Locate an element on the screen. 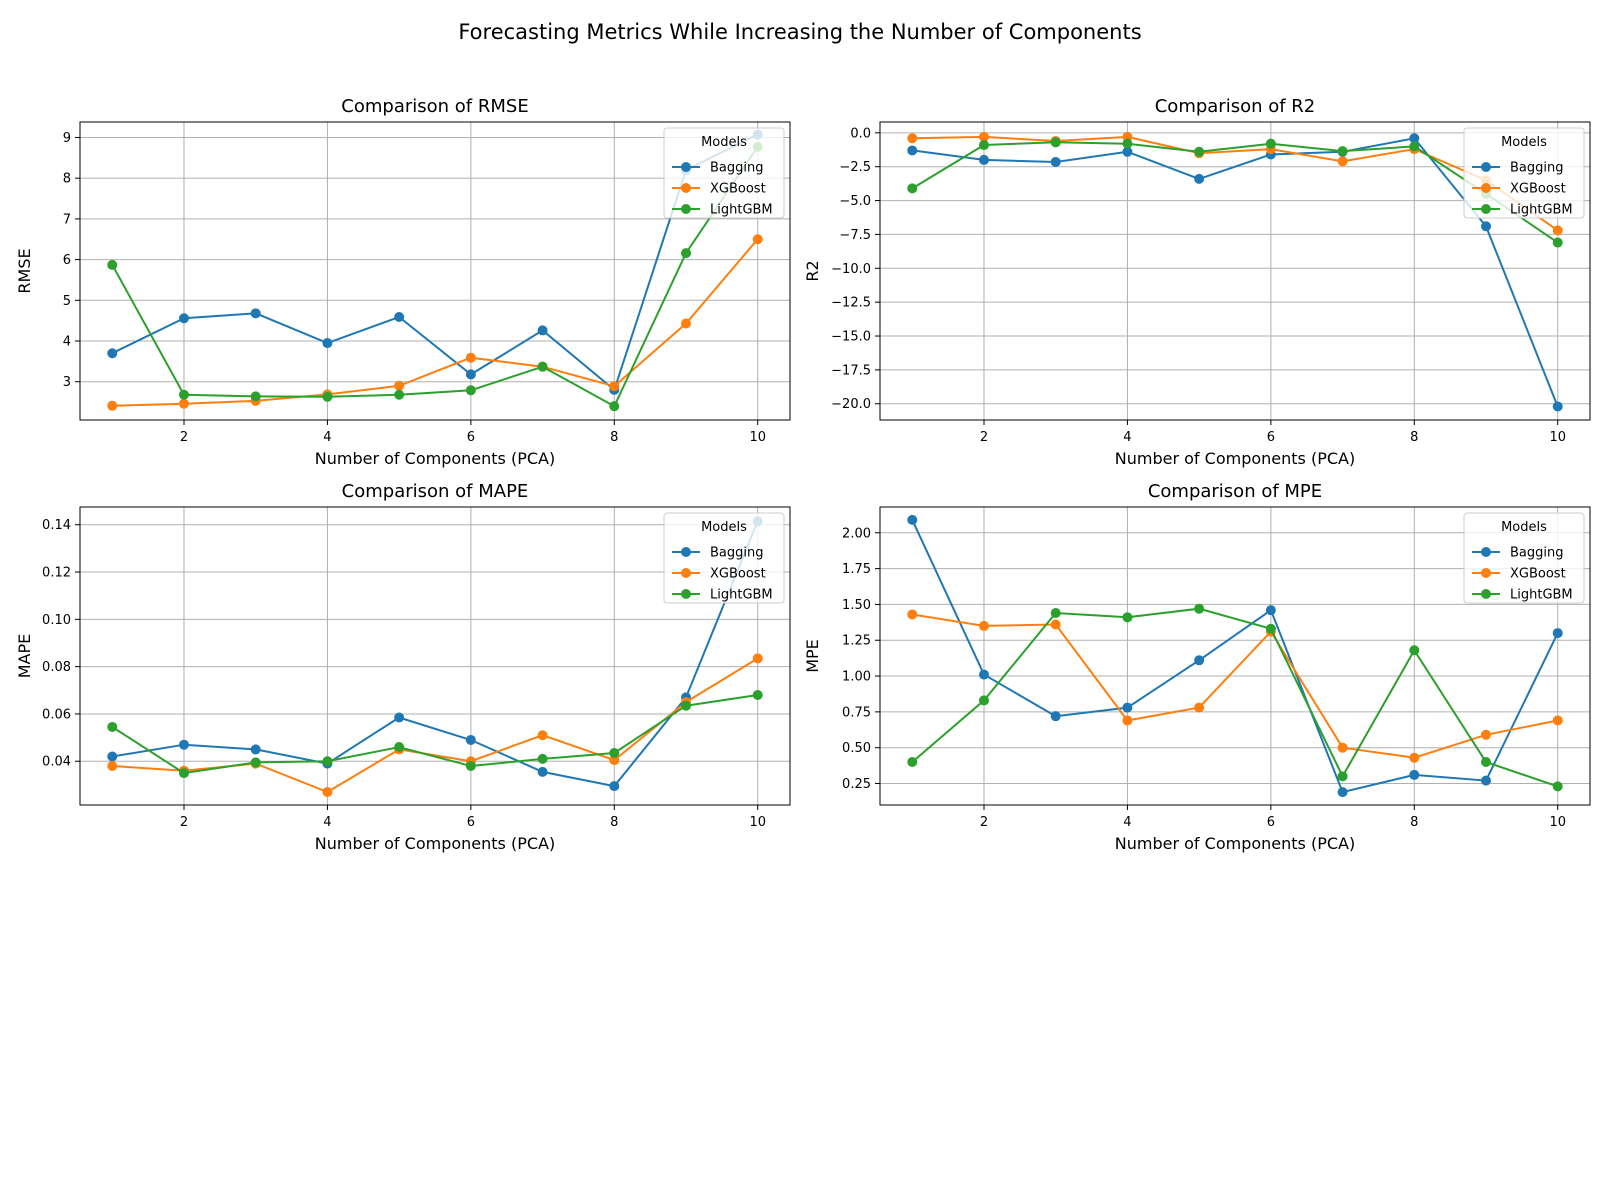 The width and height of the screenshot is (1600, 1200). series-line-bagging is located at coordinates (435, 654).